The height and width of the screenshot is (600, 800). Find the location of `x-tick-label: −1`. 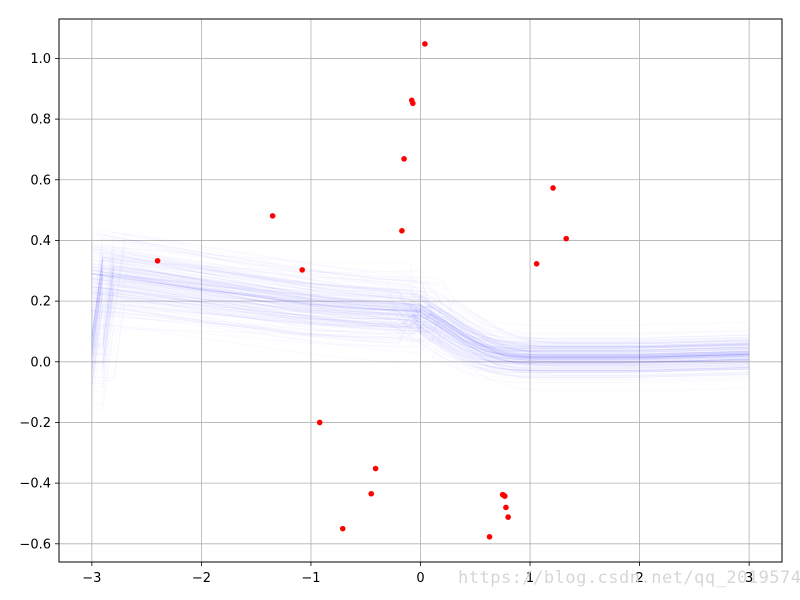

x-tick-label: −1 is located at coordinates (310, 578).